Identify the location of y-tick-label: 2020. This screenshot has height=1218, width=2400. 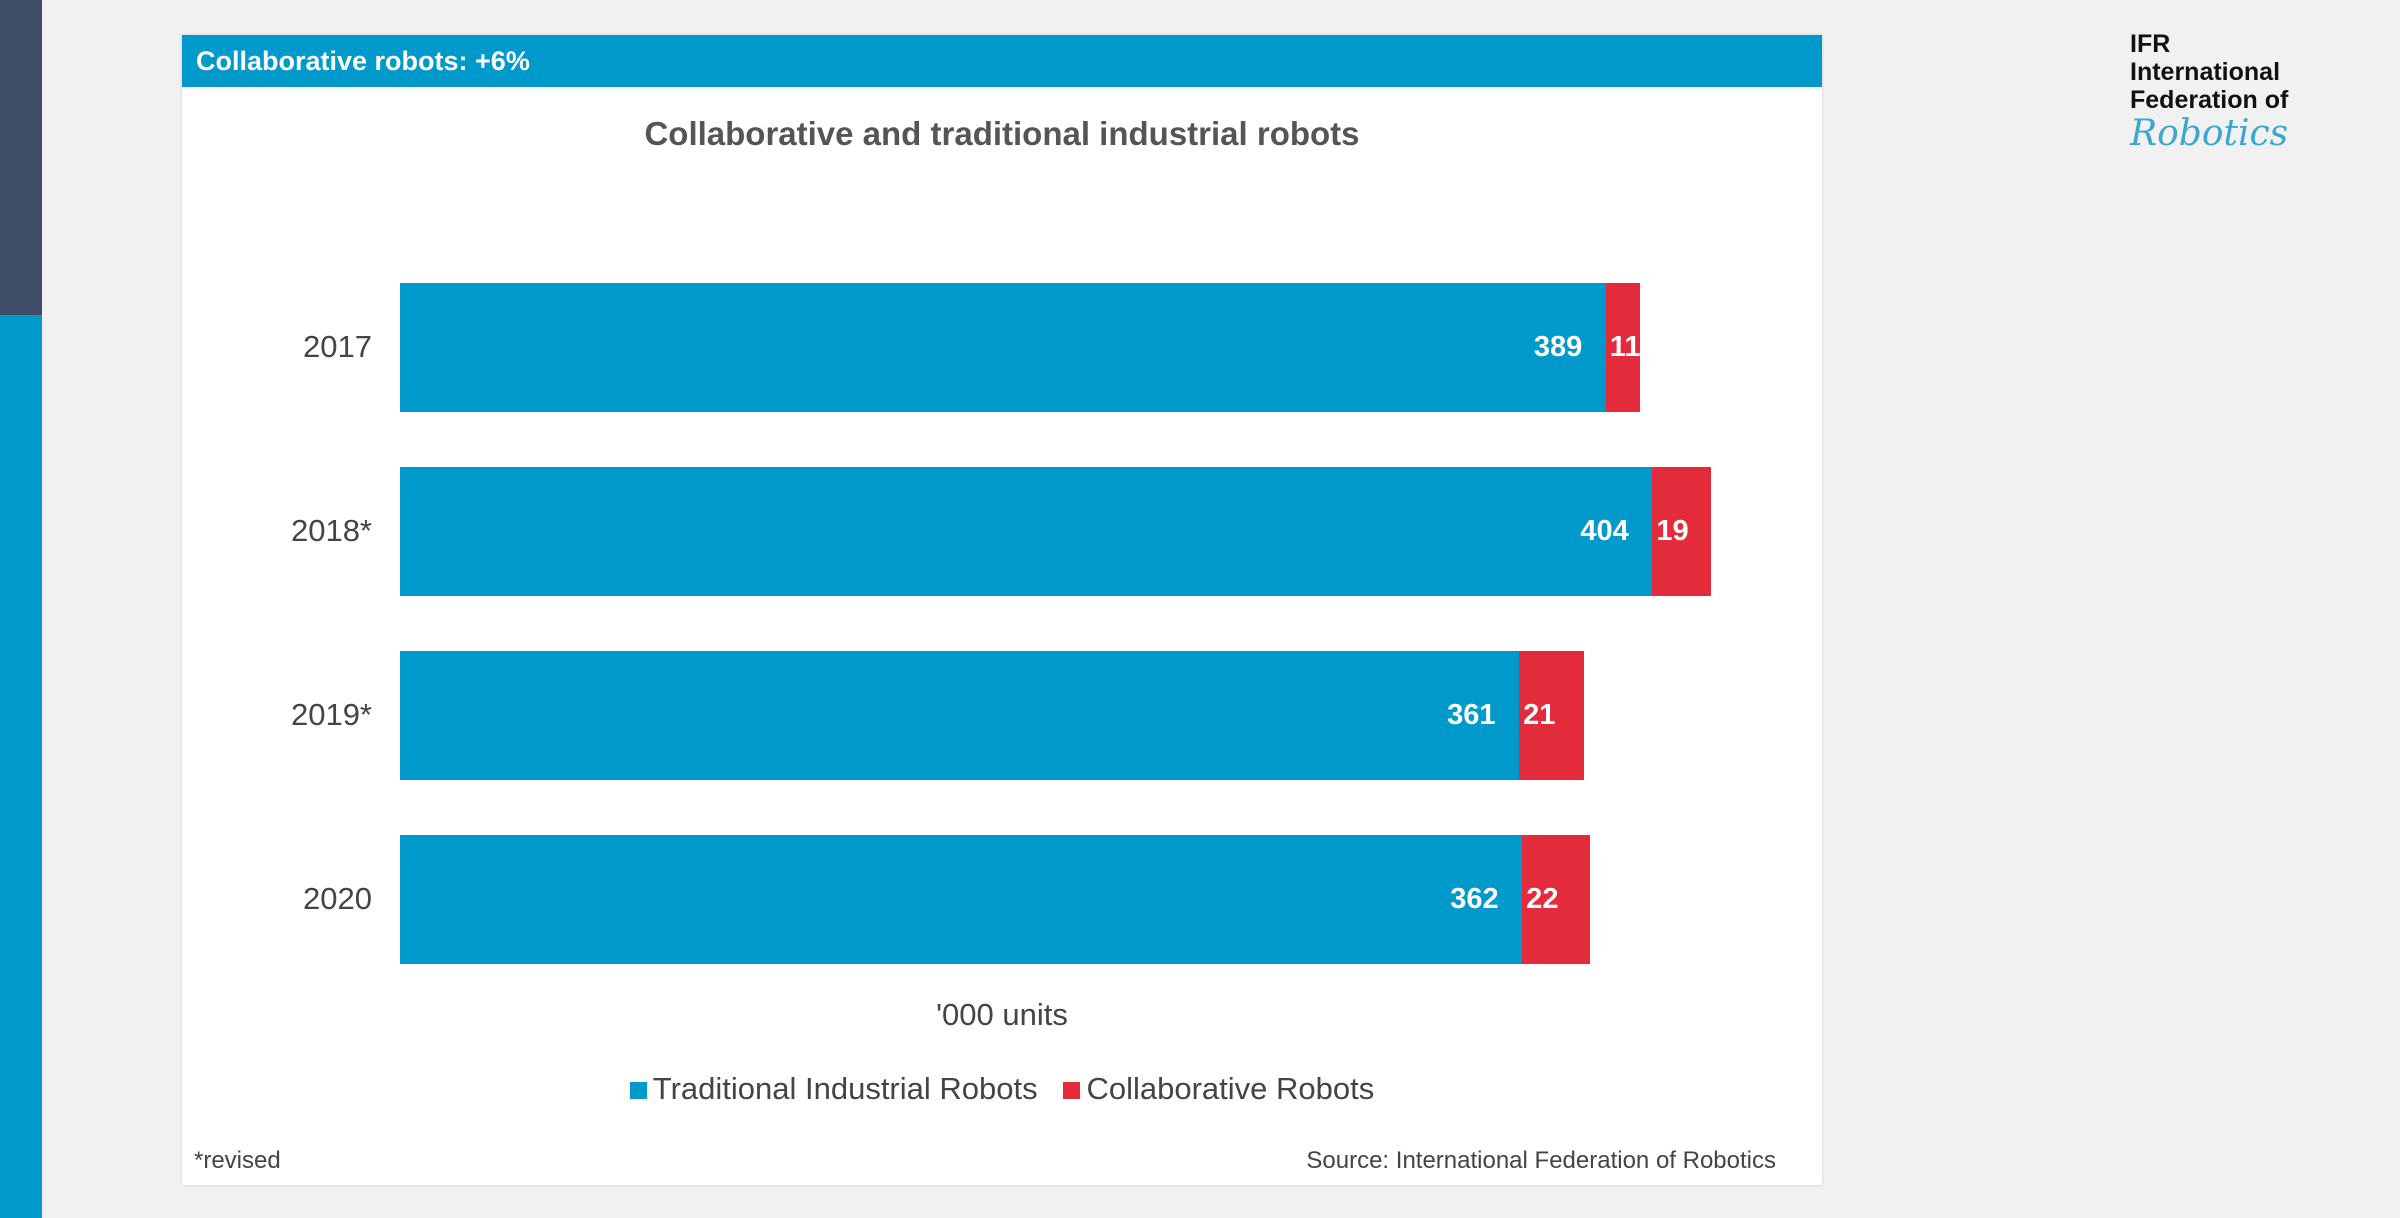
(337, 898).